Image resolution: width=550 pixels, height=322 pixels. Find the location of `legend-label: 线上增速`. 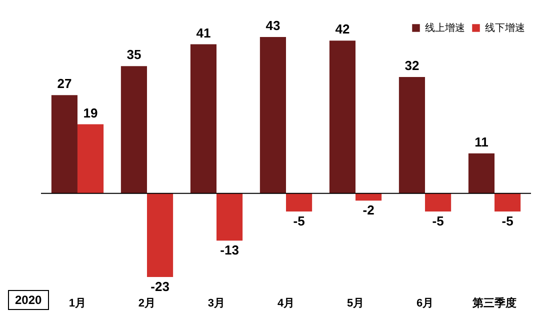

legend-label: 线上增速 is located at coordinates (445, 28).